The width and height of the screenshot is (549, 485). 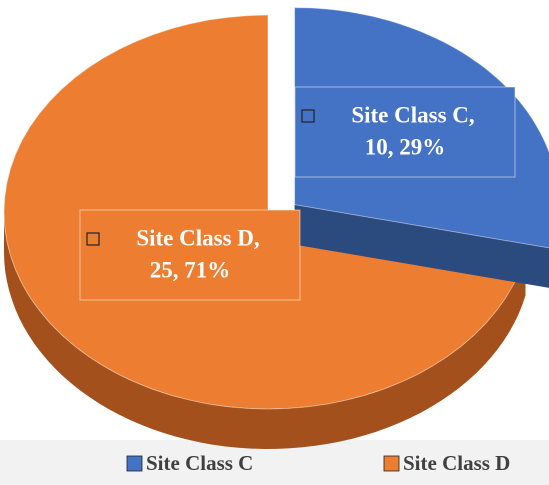 I want to click on data-label: 25, 71%, so click(x=190, y=269).